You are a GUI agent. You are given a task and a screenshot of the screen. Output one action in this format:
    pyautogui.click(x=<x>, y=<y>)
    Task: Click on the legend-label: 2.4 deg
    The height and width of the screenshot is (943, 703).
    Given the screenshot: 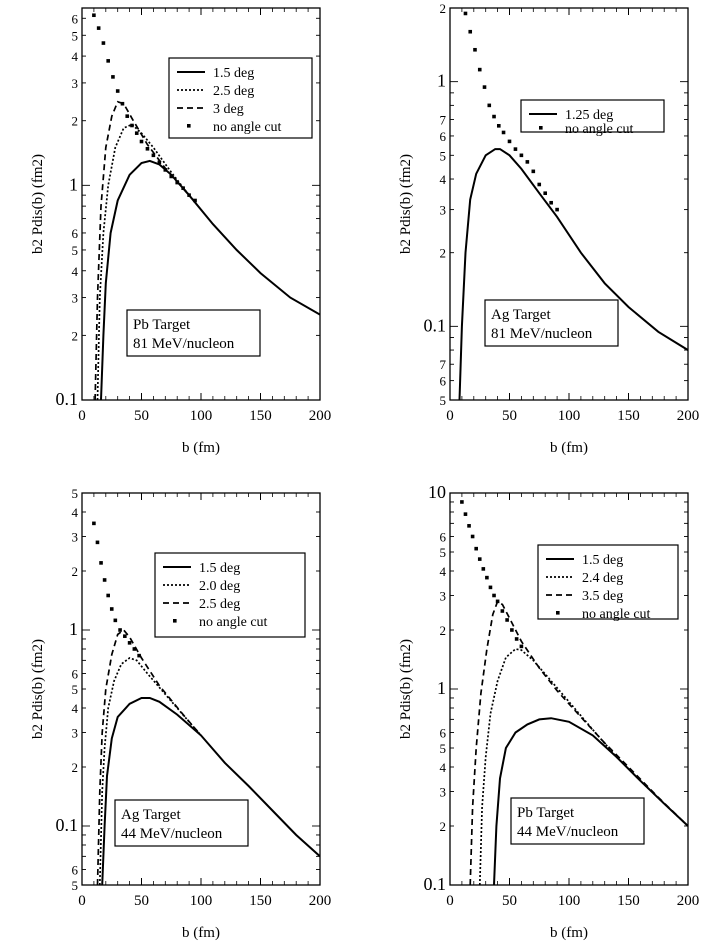 What is the action you would take?
    pyautogui.click(x=602, y=578)
    